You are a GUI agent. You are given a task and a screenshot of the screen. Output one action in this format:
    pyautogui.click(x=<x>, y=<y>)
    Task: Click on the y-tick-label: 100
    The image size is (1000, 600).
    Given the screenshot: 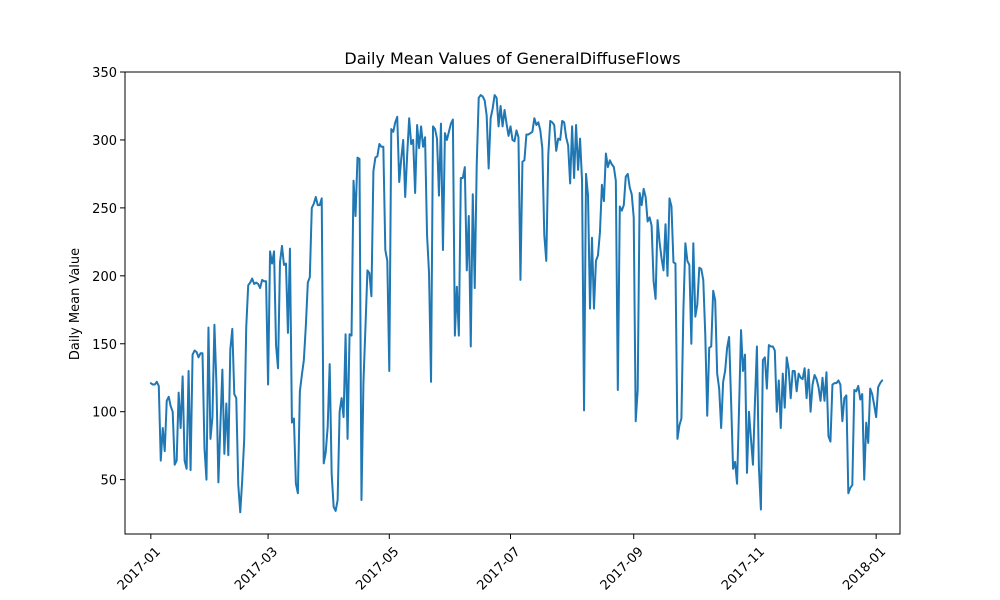 What is the action you would take?
    pyautogui.click(x=104, y=413)
    